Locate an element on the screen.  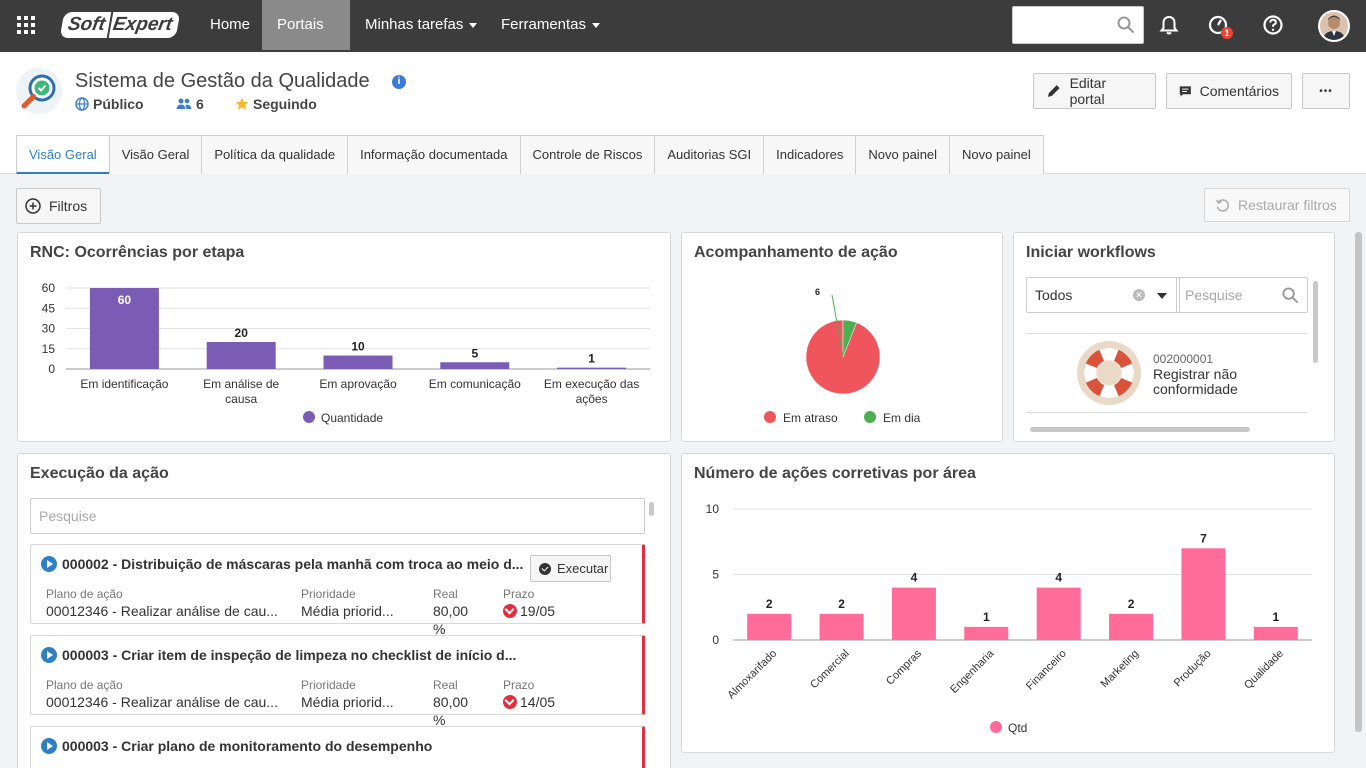
execution-vertical-scrollbar is located at coordinates (651, 509).